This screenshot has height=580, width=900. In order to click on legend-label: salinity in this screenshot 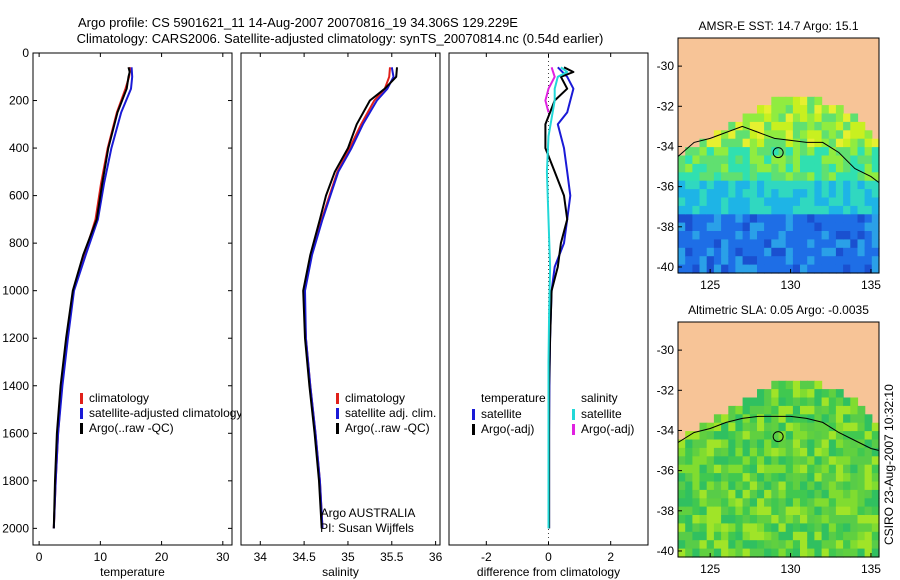, I will do `click(599, 398)`.